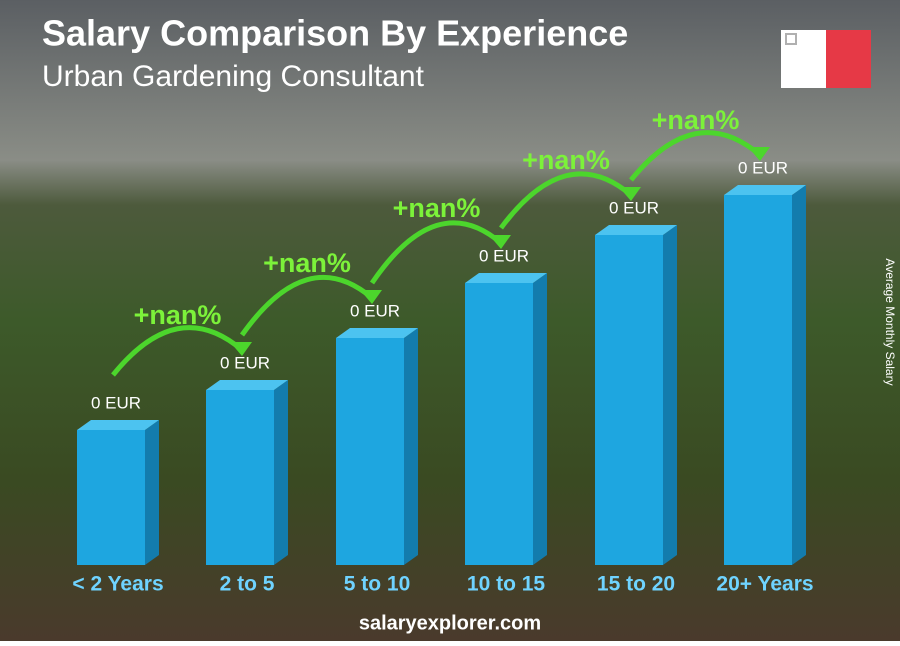  I want to click on x-tick-label: 5 to 10, so click(377, 584).